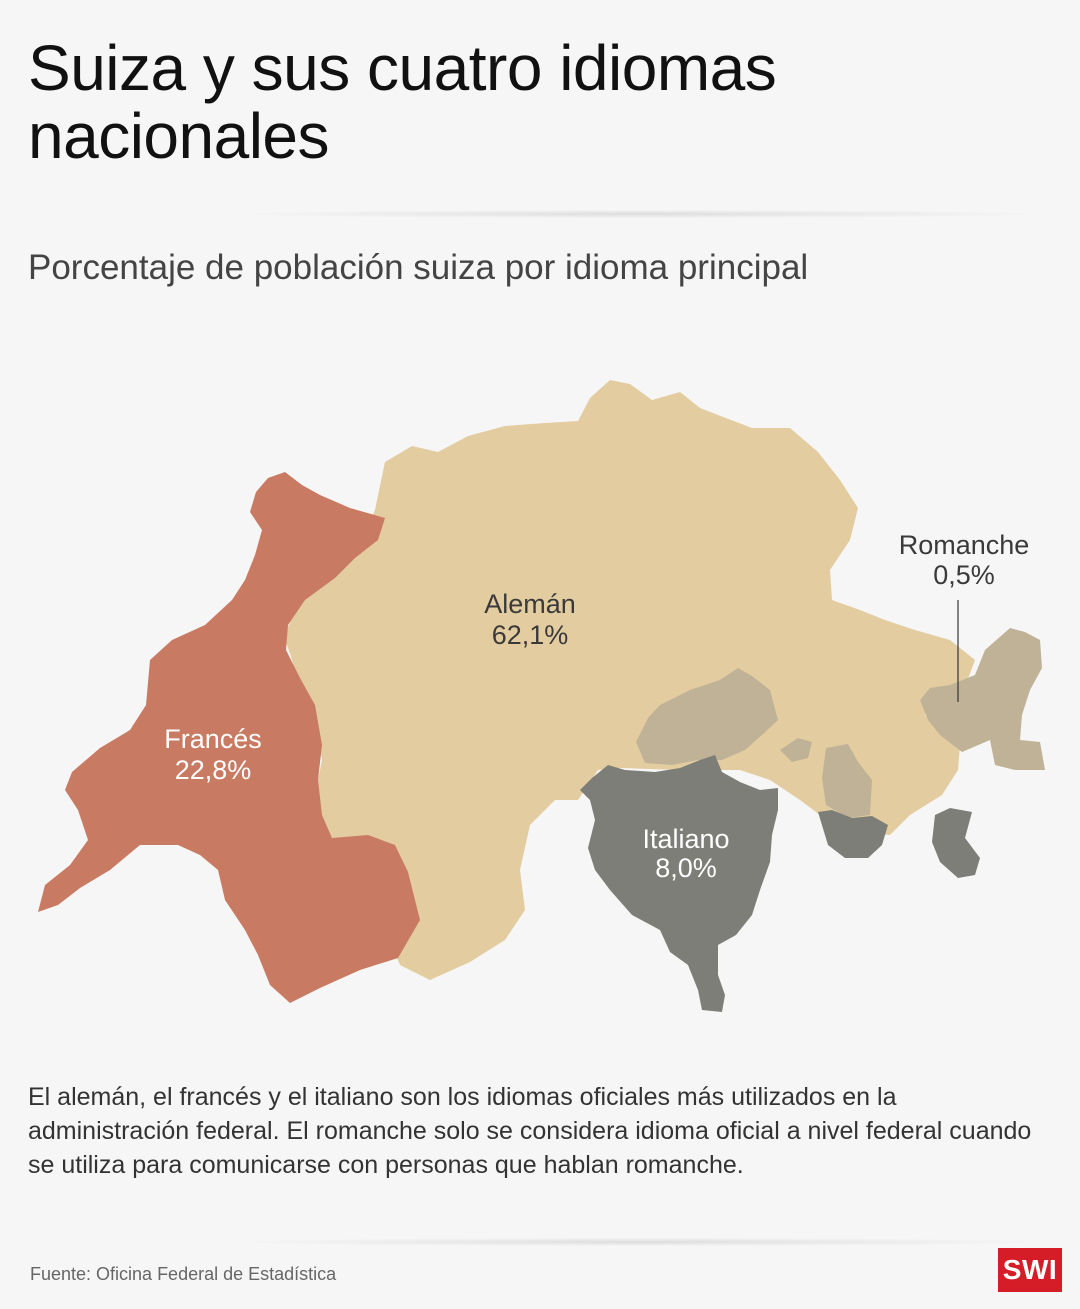 The image size is (1080, 1309). What do you see at coordinates (640, 214) in the screenshot?
I see `top-divider` at bounding box center [640, 214].